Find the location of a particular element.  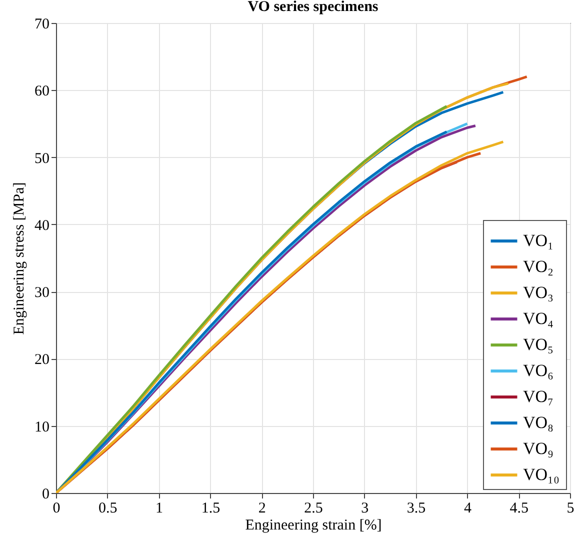

y-tick-label: 40 is located at coordinates (42, 226).